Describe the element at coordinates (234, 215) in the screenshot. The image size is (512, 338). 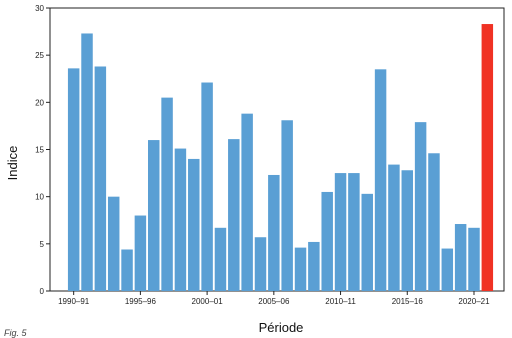
I see `bar-2002–03` at that location.